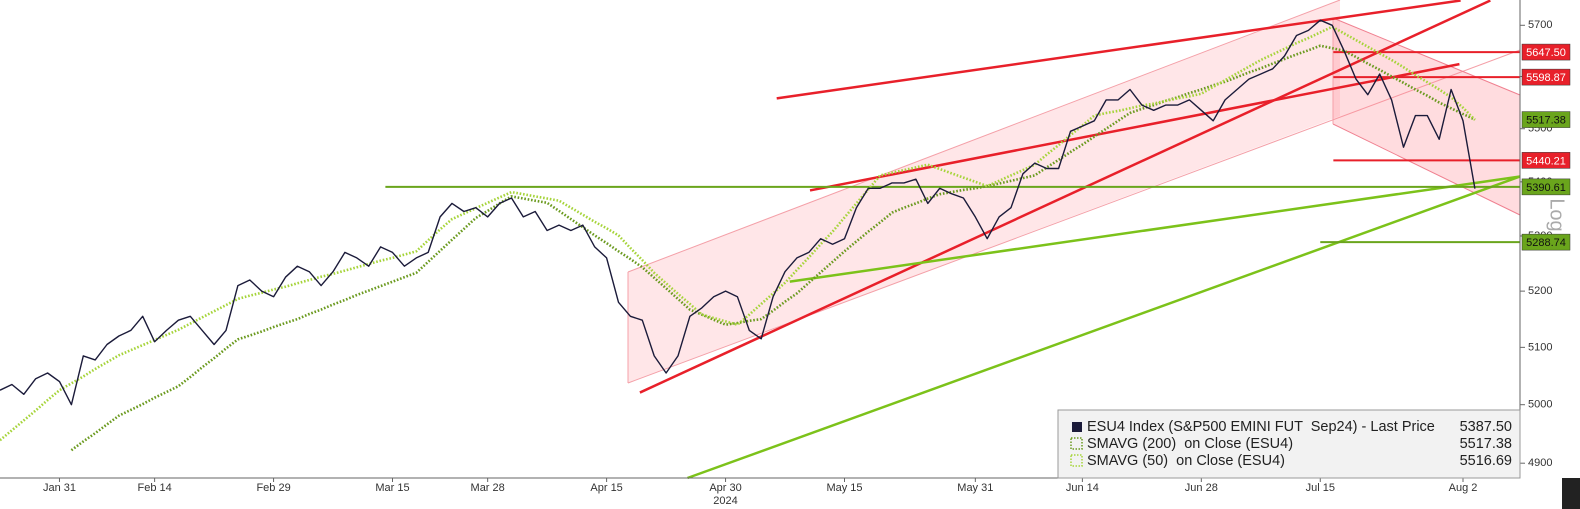 The height and width of the screenshot is (509, 1580). What do you see at coordinates (1082, 488) in the screenshot?
I see `x-tick-label: Jun 14` at bounding box center [1082, 488].